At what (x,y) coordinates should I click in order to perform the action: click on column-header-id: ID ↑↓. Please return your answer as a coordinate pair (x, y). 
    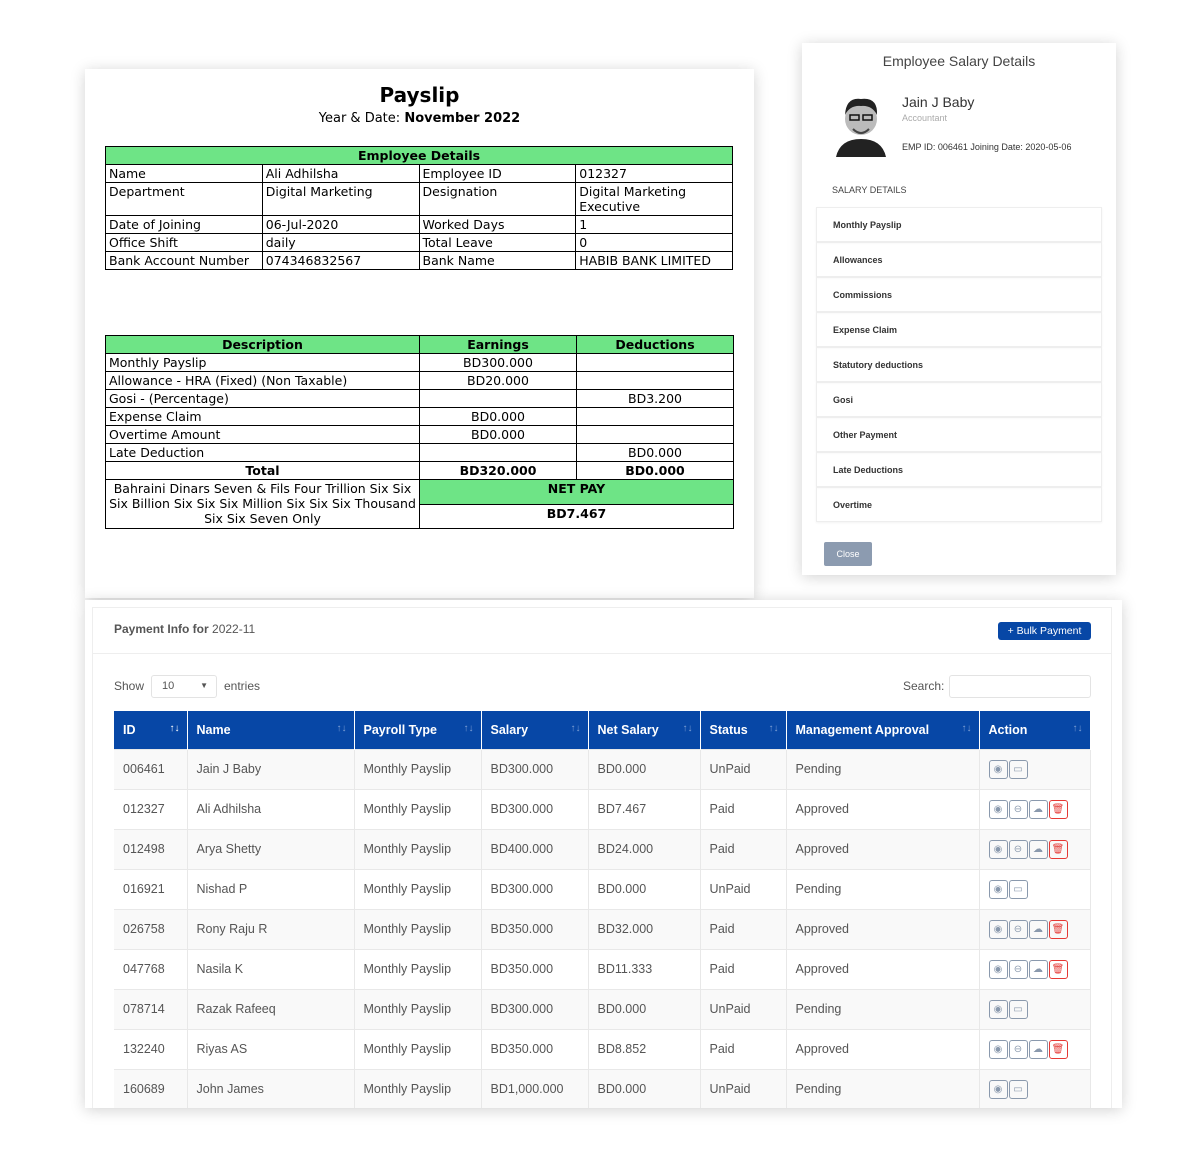
    Looking at the image, I should click on (151, 730).